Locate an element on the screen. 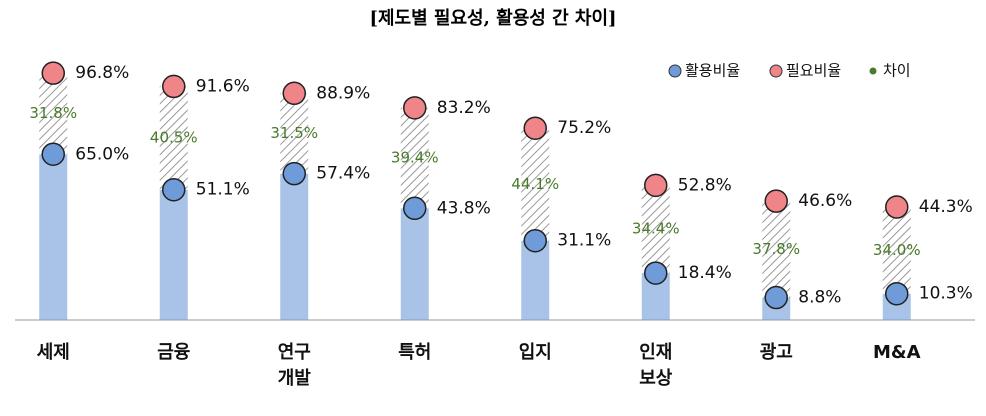 The image size is (986, 416). gap-label: 31.8% is located at coordinates (53, 113).